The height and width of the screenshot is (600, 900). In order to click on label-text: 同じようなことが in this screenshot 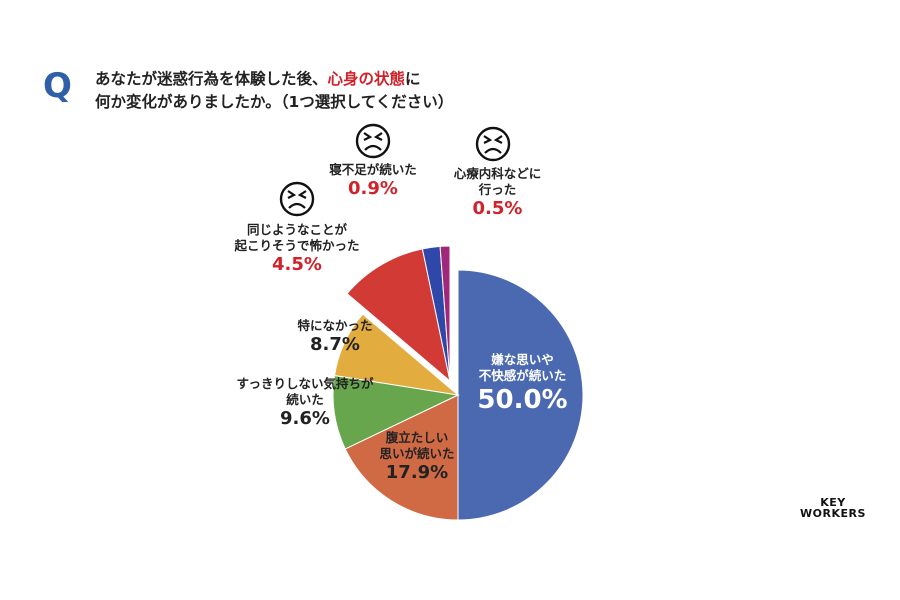, I will do `click(296, 229)`.